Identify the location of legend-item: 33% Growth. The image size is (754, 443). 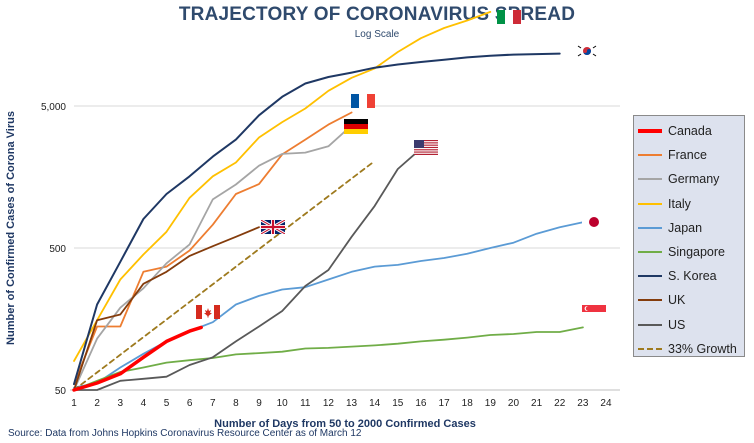
(691, 349).